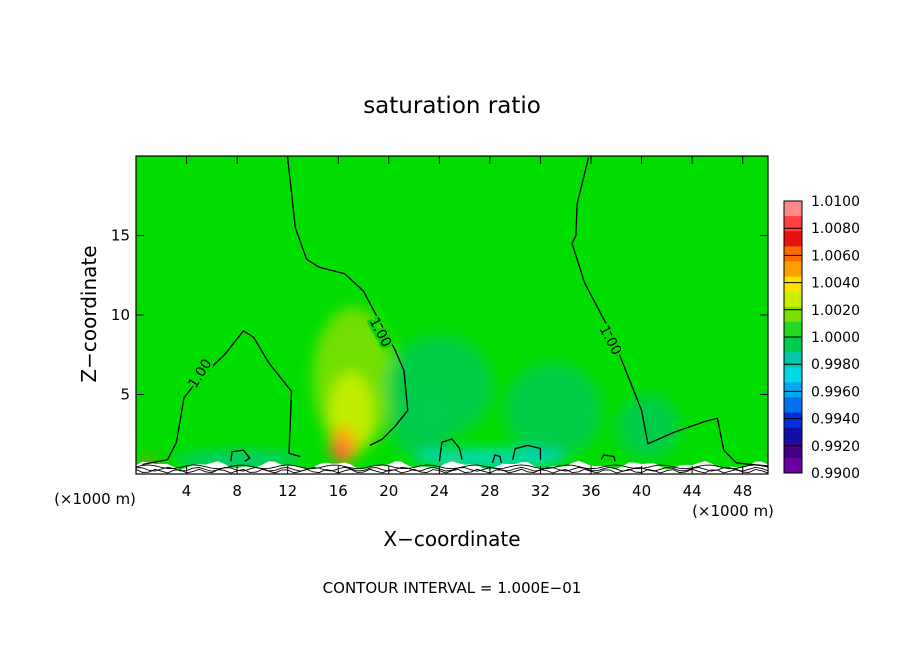 The width and height of the screenshot is (904, 654). I want to click on x-tick-label: 12, so click(287, 491).